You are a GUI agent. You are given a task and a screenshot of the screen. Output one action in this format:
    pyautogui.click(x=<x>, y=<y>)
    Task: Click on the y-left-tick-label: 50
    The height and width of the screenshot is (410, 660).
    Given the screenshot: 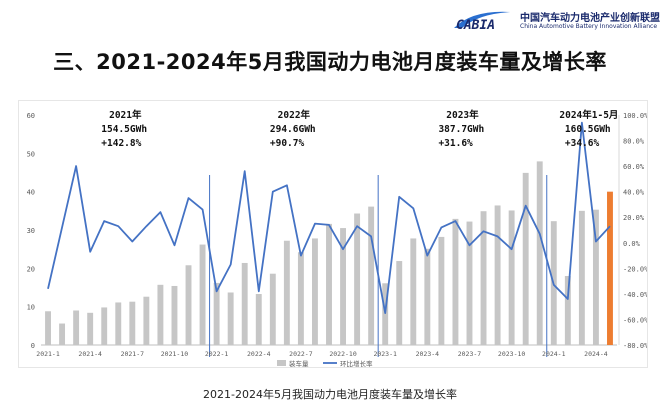 What is the action you would take?
    pyautogui.click(x=31, y=154)
    